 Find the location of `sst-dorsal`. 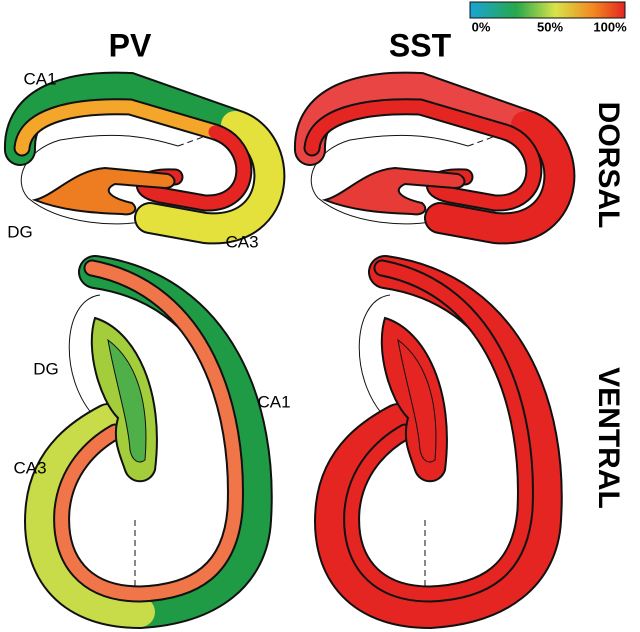

sst-dorsal is located at coordinates (434, 158).